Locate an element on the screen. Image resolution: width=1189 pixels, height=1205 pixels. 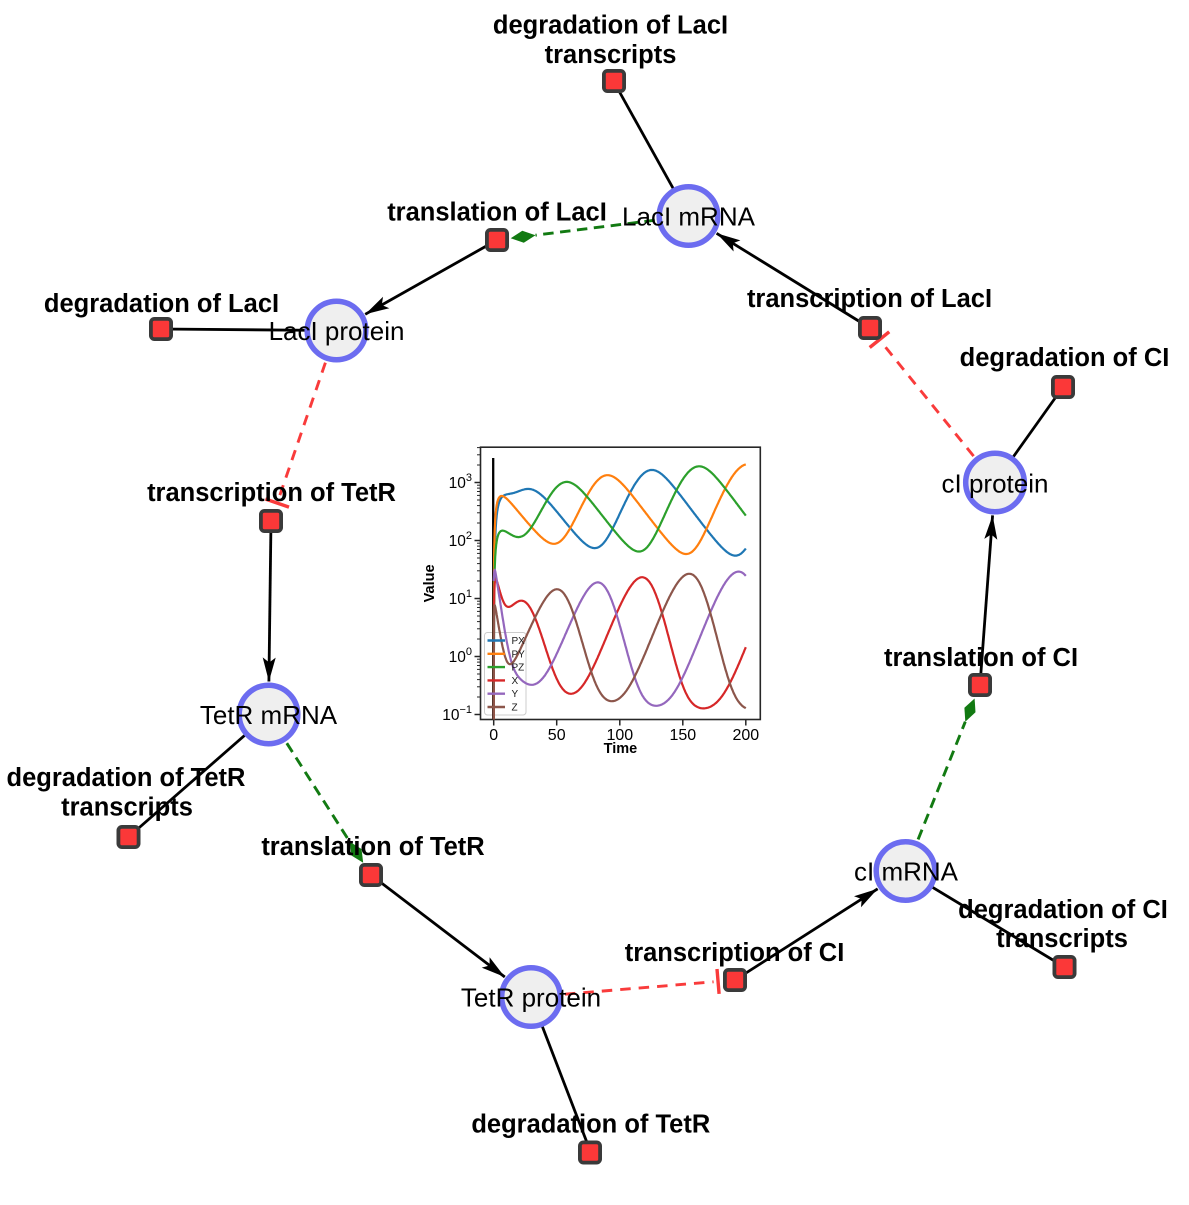
svg-text: translation of CI is located at coordinates (981, 658).